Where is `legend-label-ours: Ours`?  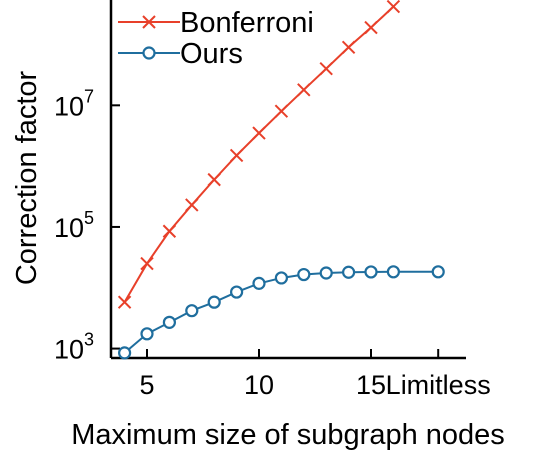
legend-label-ours: Ours is located at coordinates (211, 54).